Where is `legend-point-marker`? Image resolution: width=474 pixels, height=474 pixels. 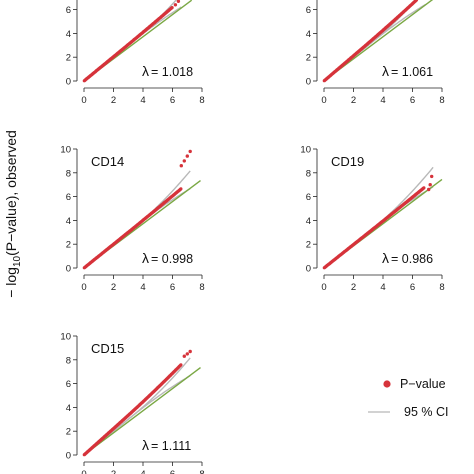 legend-point-marker is located at coordinates (387, 384).